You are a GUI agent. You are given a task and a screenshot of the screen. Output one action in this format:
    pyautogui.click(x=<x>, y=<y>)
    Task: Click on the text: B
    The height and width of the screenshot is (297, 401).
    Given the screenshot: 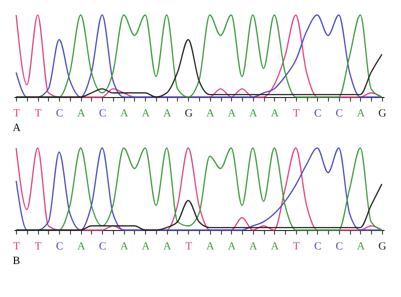 What is the action you would take?
    pyautogui.click(x=16, y=261)
    